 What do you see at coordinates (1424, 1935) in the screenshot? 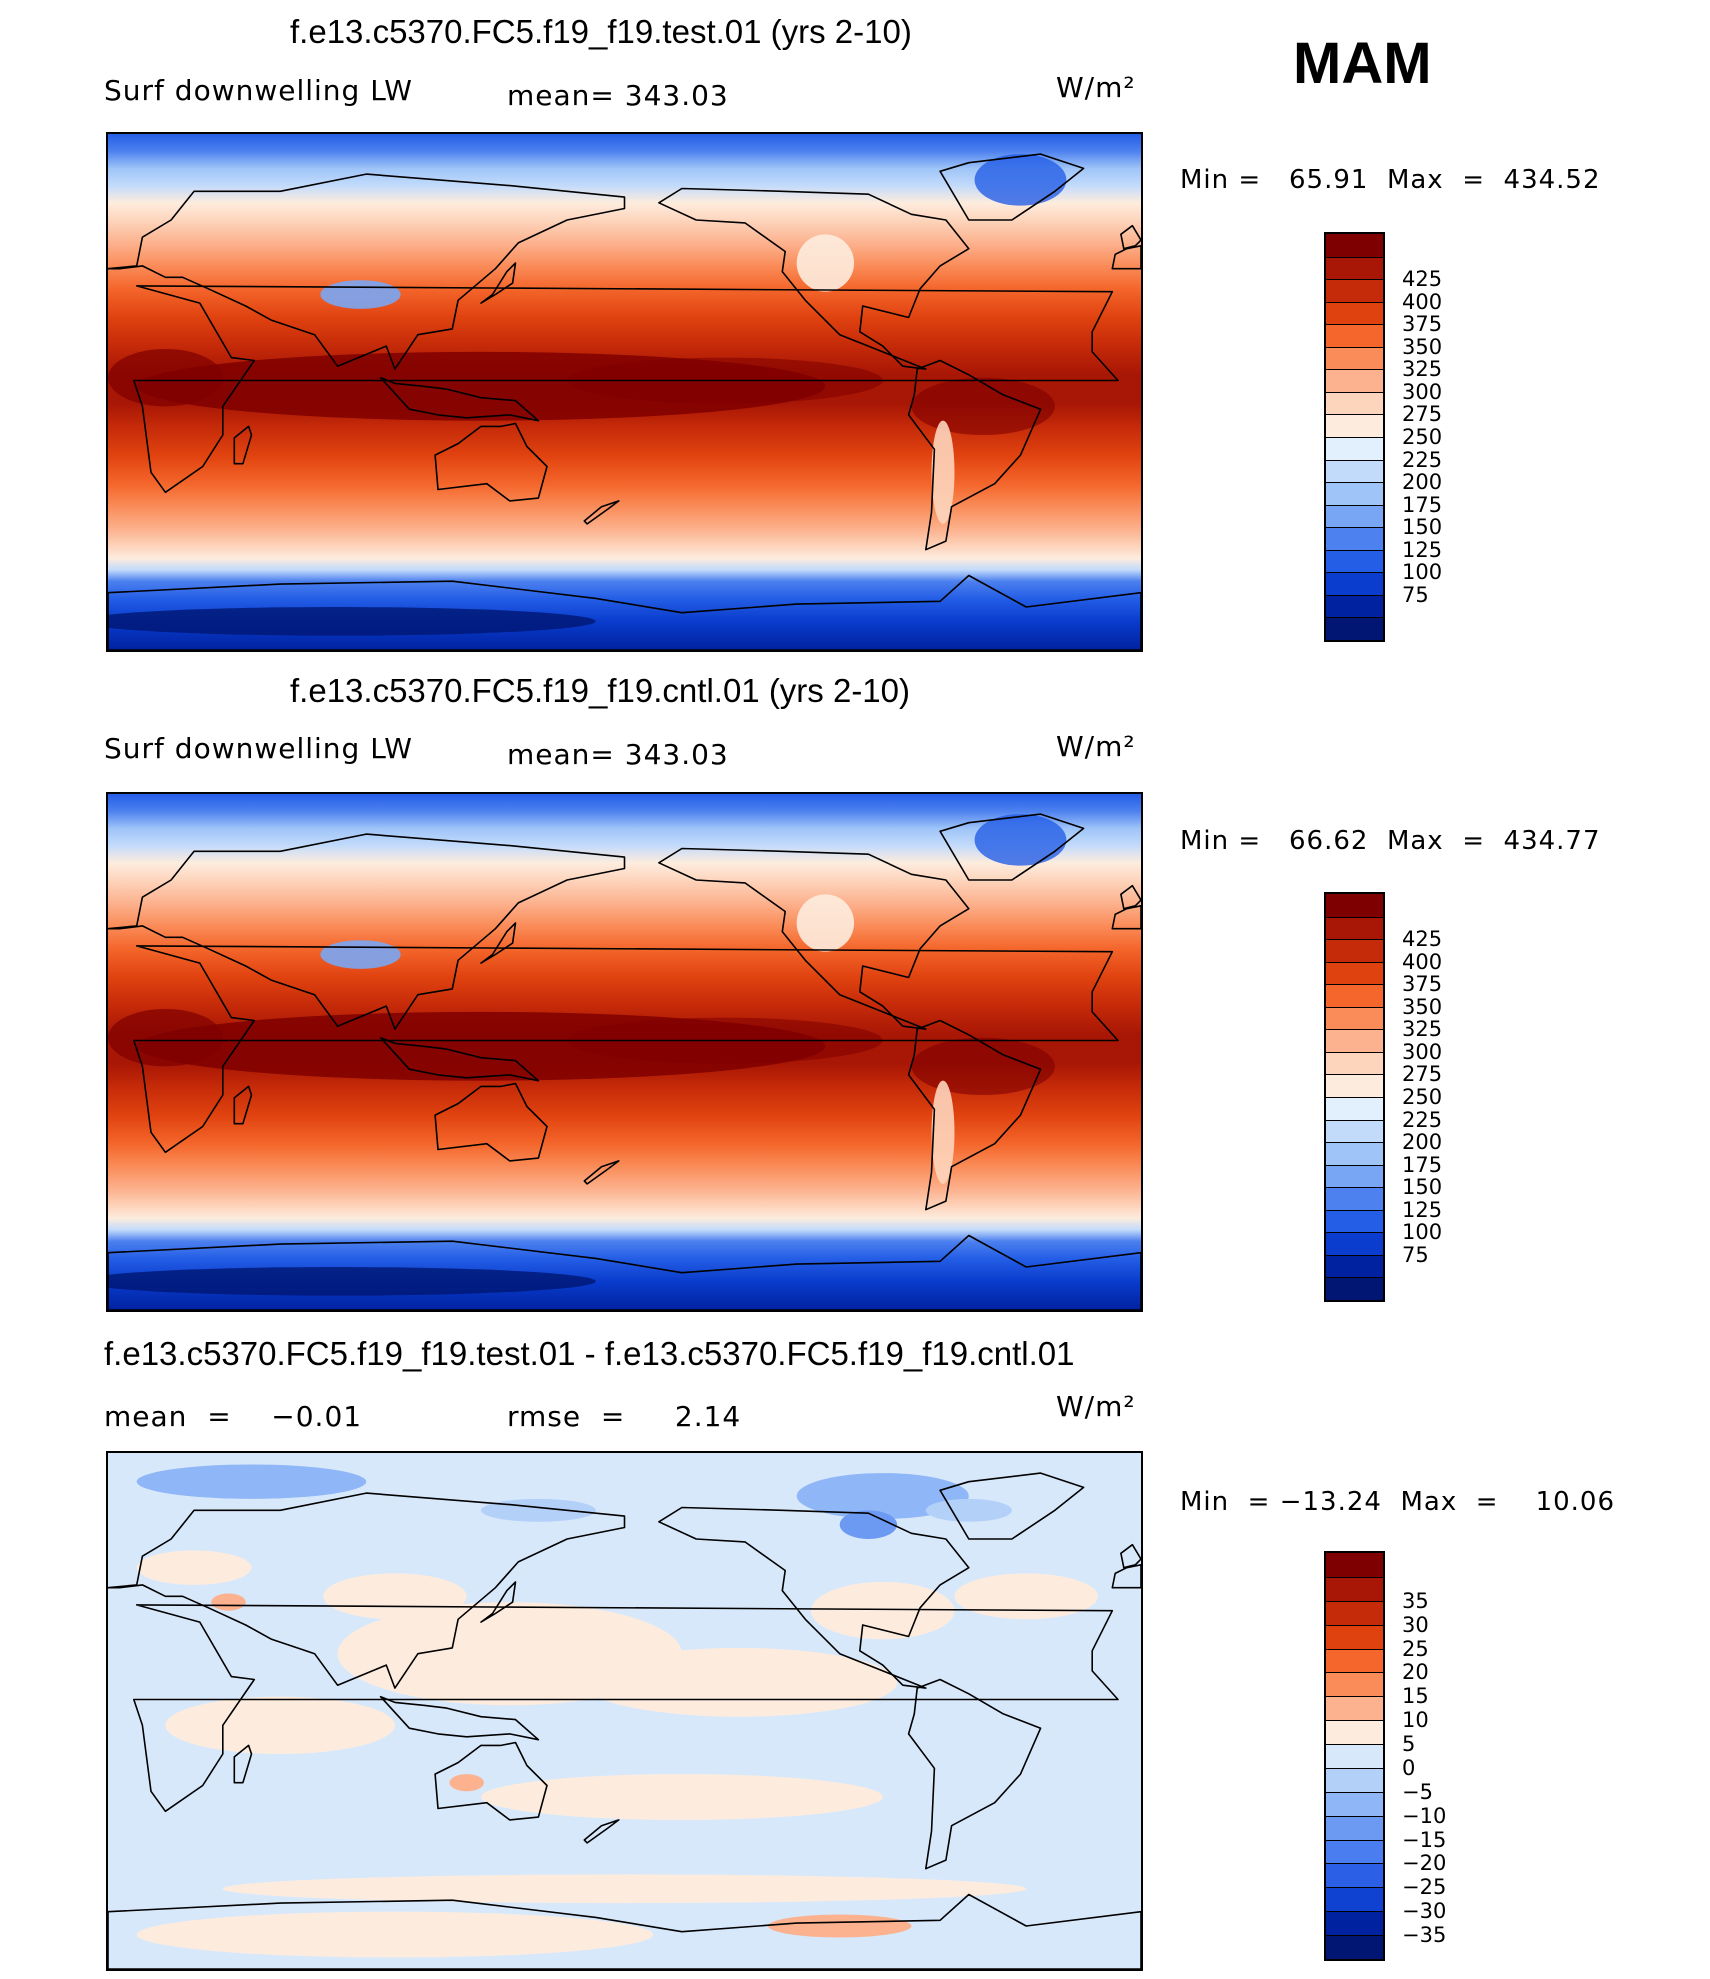
I see `colorbar-tick-label: −35` at bounding box center [1424, 1935].